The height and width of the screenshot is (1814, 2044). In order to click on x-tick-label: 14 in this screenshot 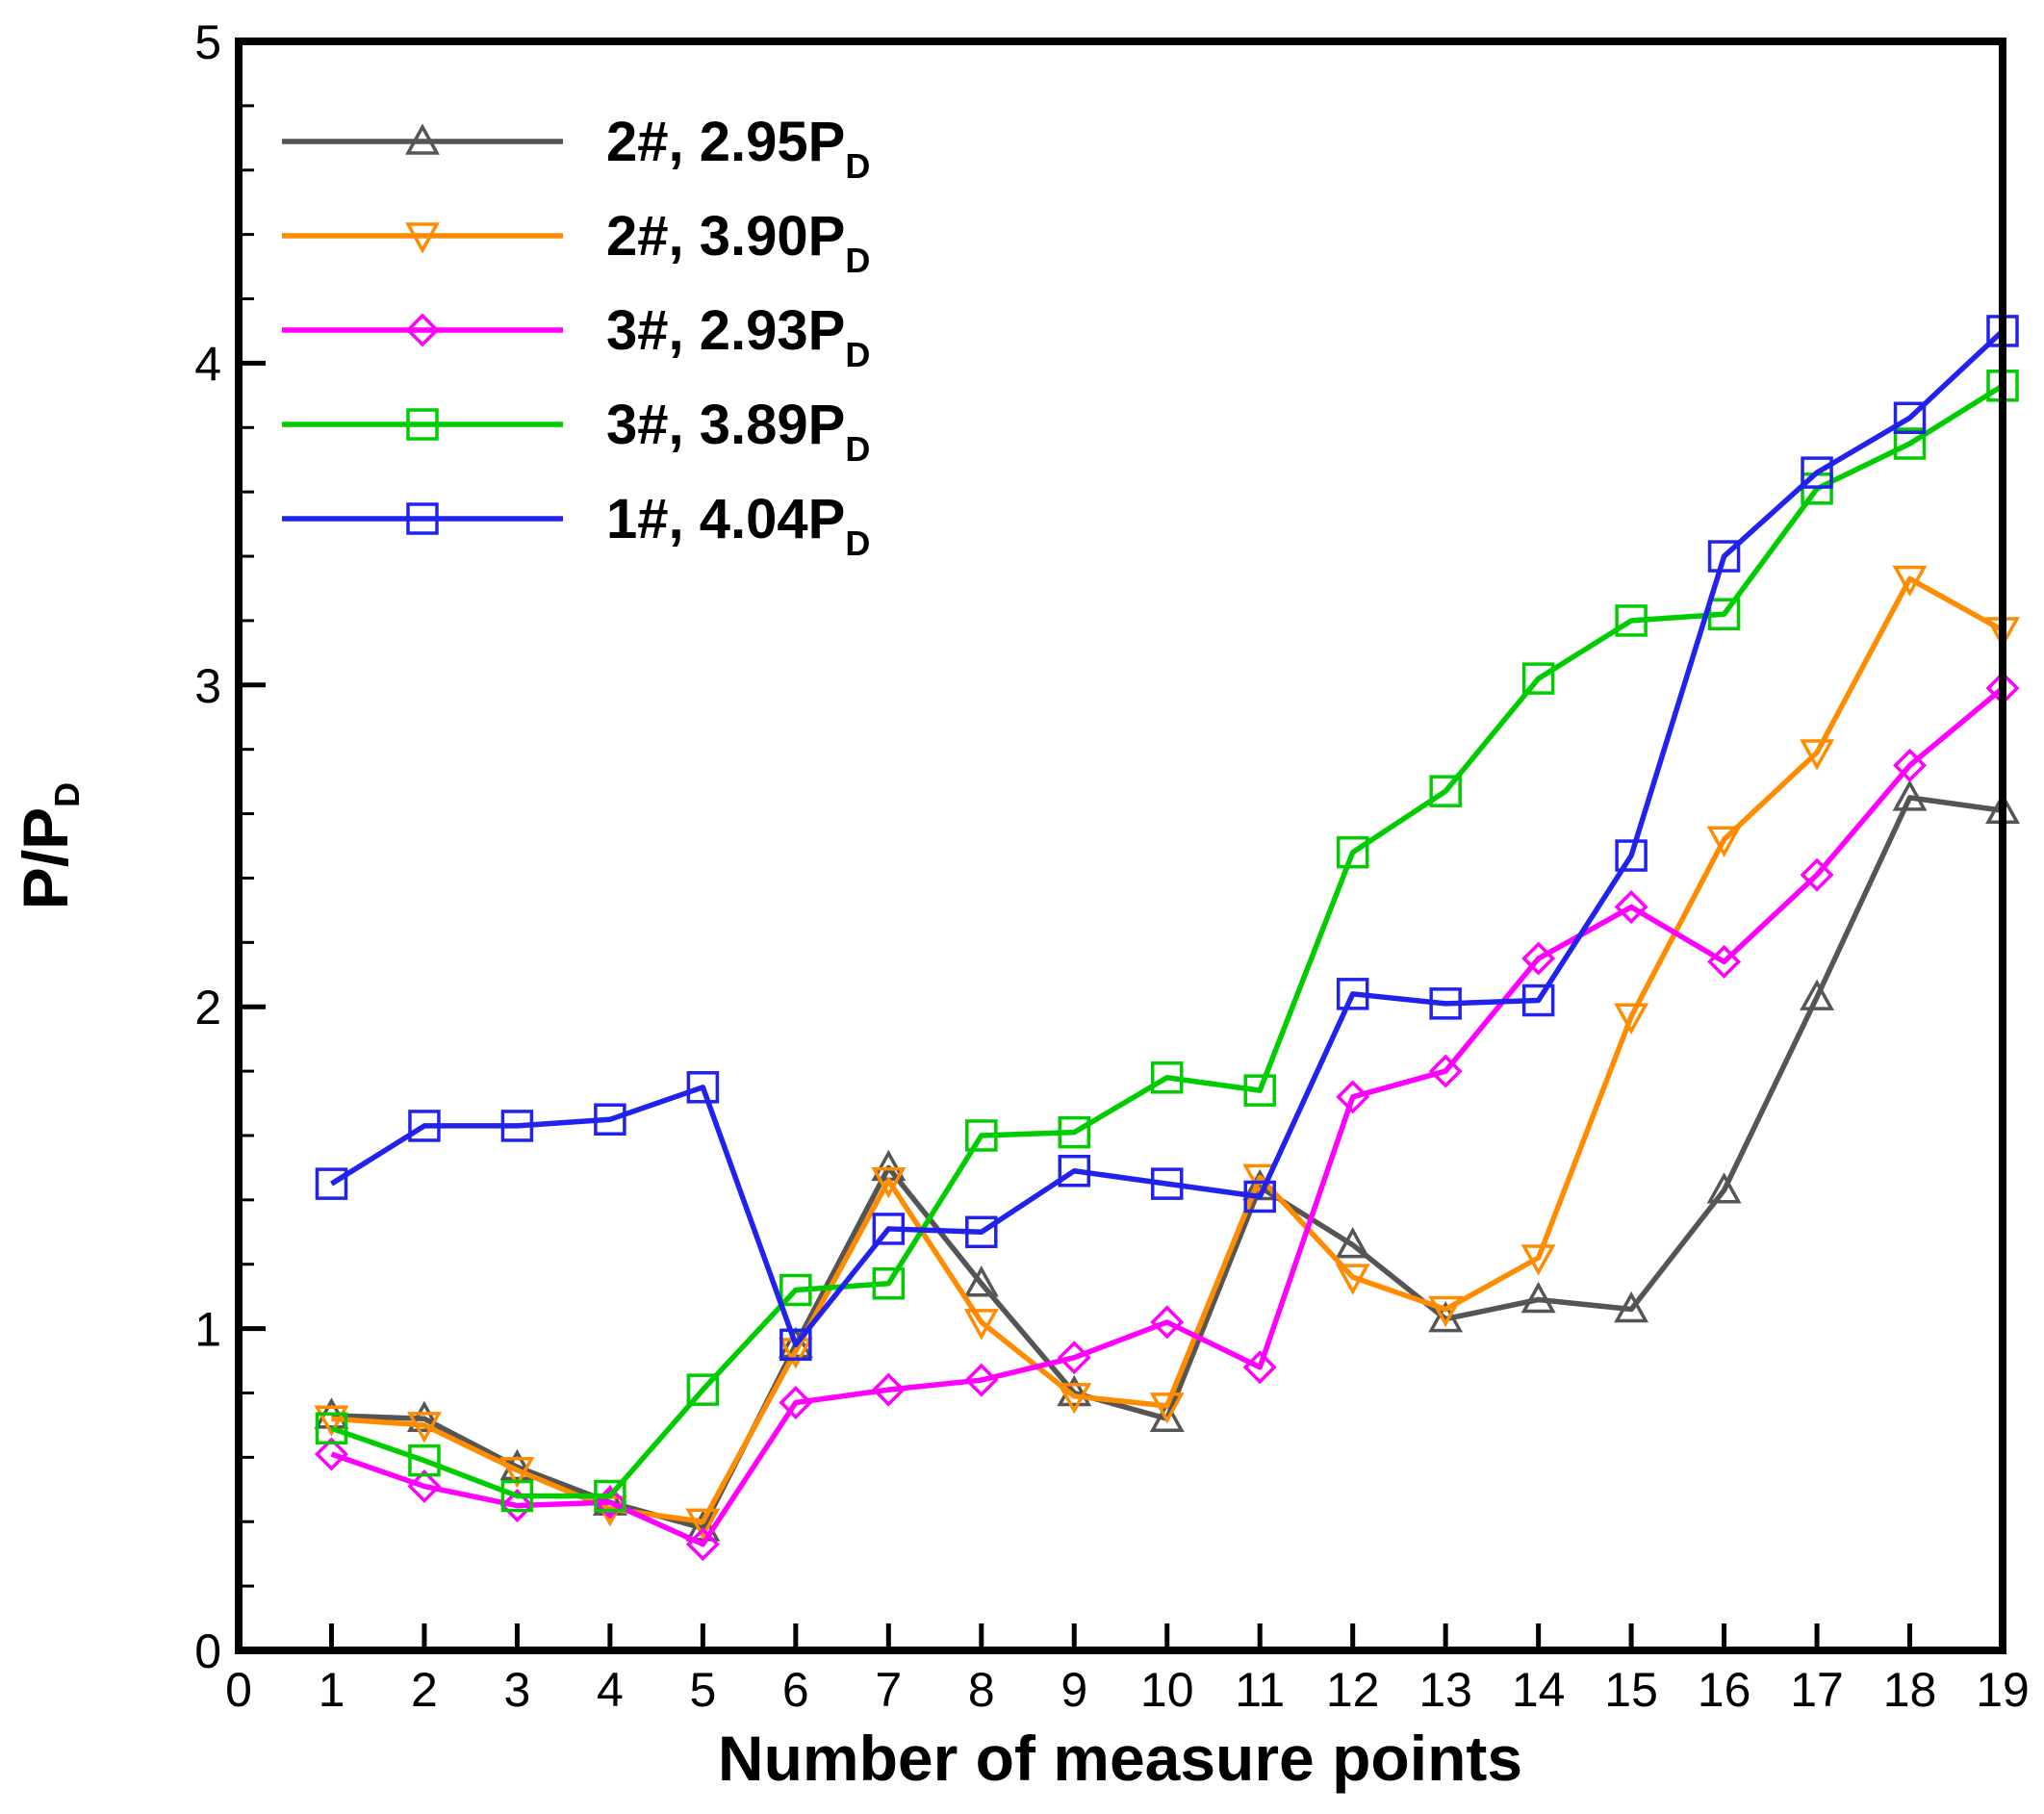, I will do `click(1539, 1690)`.